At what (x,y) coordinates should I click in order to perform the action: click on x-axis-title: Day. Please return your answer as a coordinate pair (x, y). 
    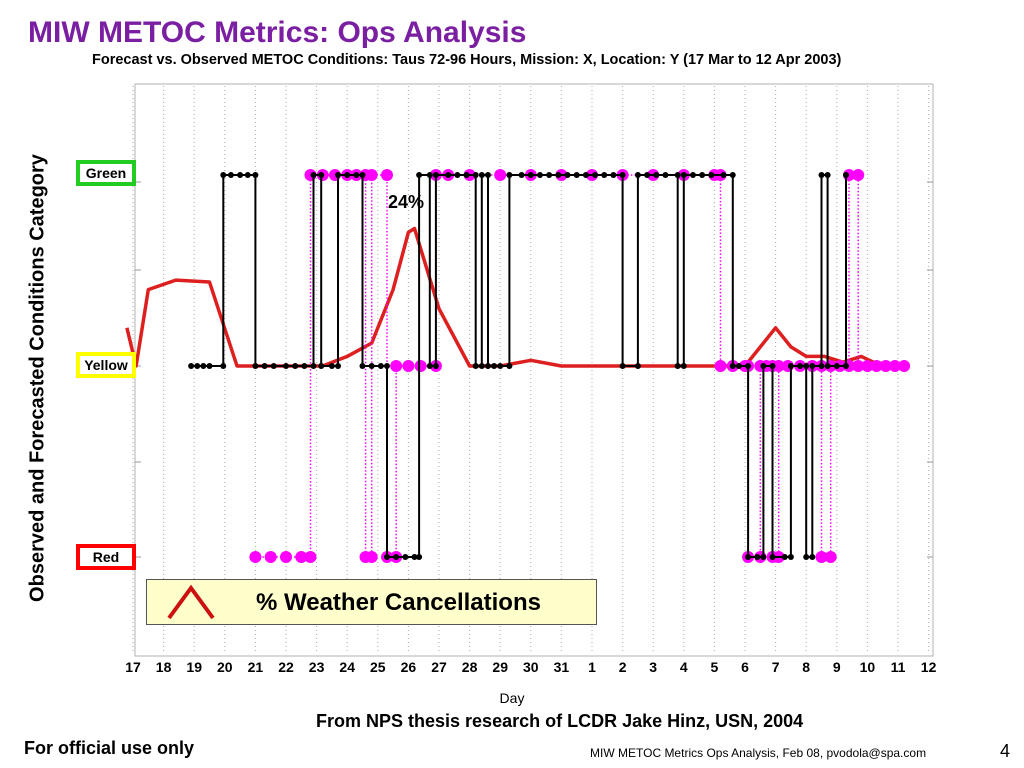
    Looking at the image, I should click on (512, 698).